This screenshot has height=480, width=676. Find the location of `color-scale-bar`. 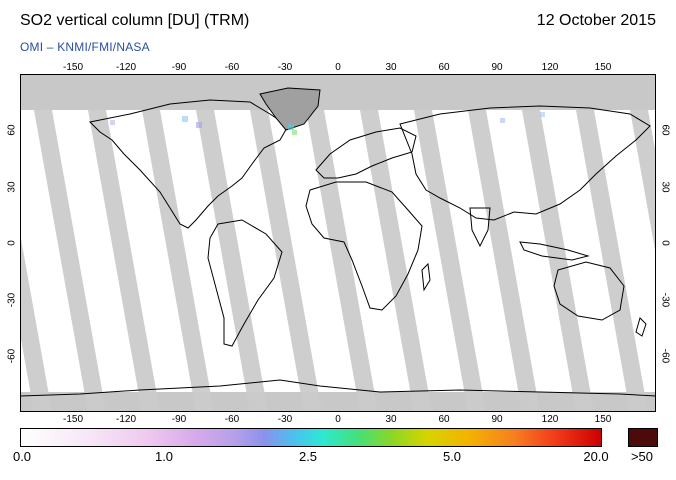

color-scale-bar is located at coordinates (311, 437).